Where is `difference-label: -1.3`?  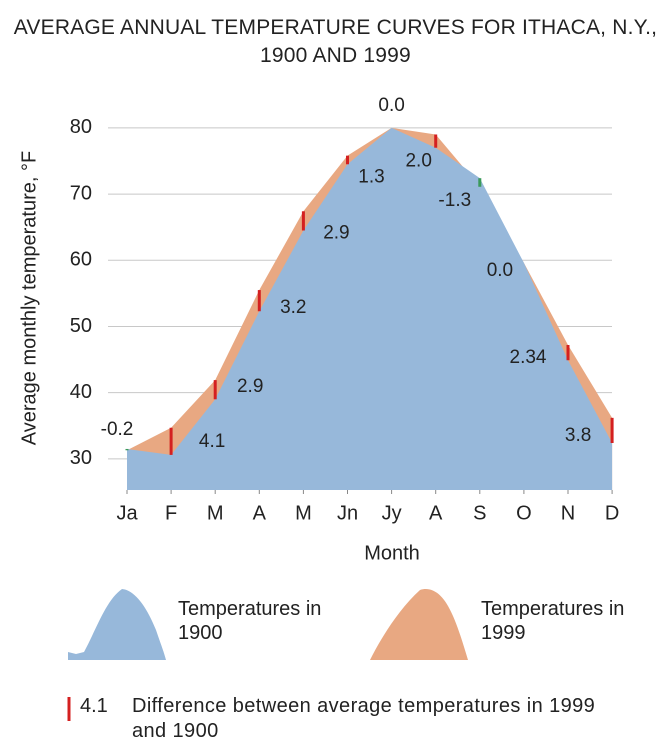
difference-label: -1.3 is located at coordinates (454, 200).